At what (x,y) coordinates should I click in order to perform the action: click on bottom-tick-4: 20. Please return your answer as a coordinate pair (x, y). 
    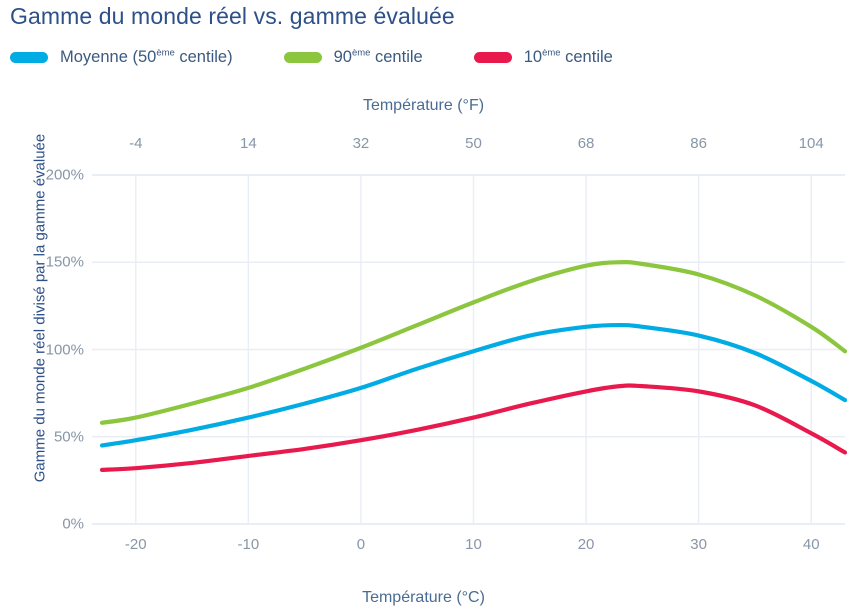
    Looking at the image, I should click on (586, 544).